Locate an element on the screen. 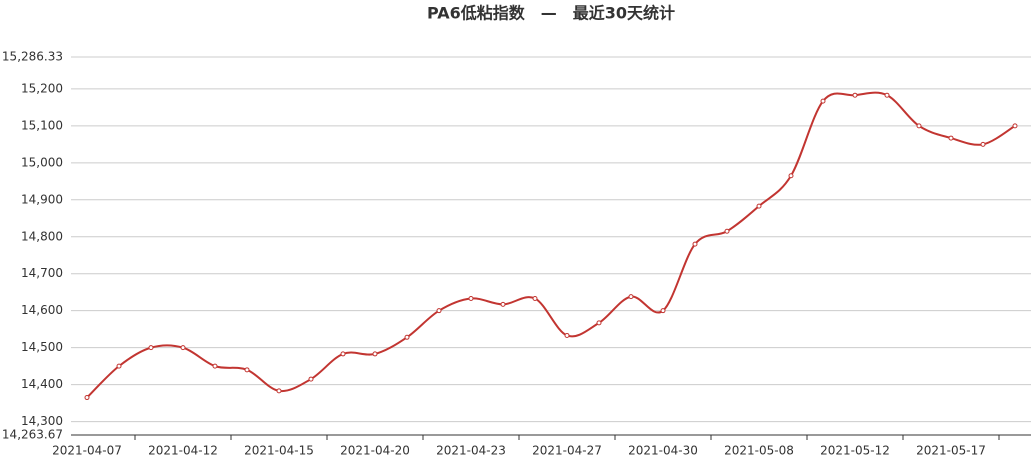 This screenshot has width=1036, height=464. x-tick-label: 2021-04-12 is located at coordinates (183, 451).